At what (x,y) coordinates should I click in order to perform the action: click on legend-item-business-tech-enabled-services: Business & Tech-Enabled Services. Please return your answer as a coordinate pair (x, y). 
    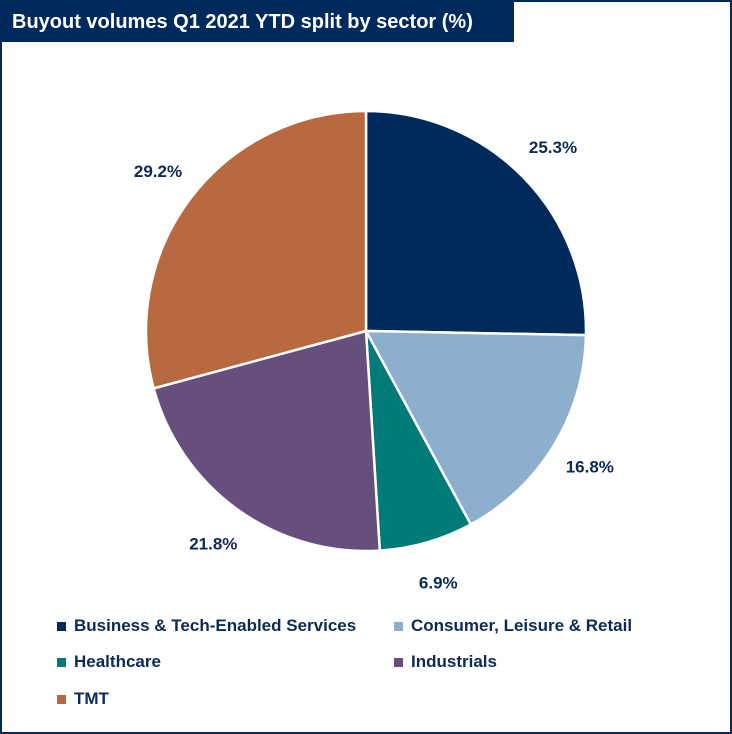
    Looking at the image, I should click on (206, 626).